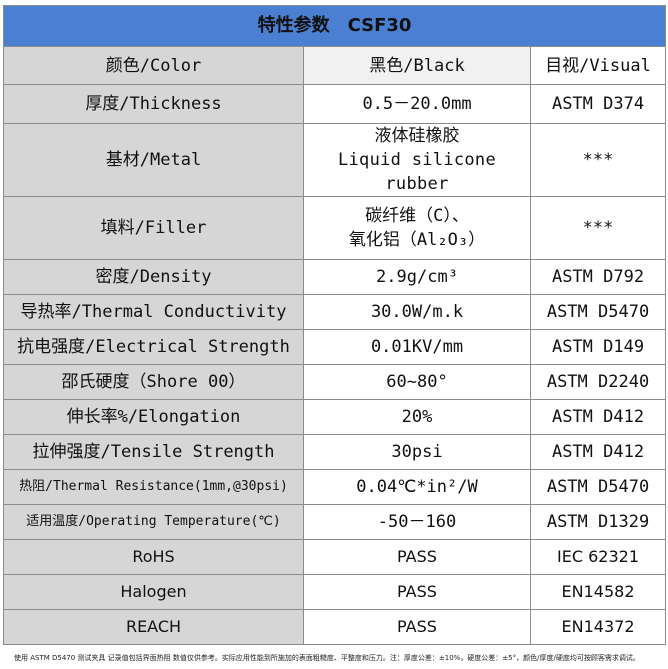 The image size is (668, 669). Describe the element at coordinates (417, 104) in the screenshot. I see `table-cell: 0.5－20.0mm` at that location.